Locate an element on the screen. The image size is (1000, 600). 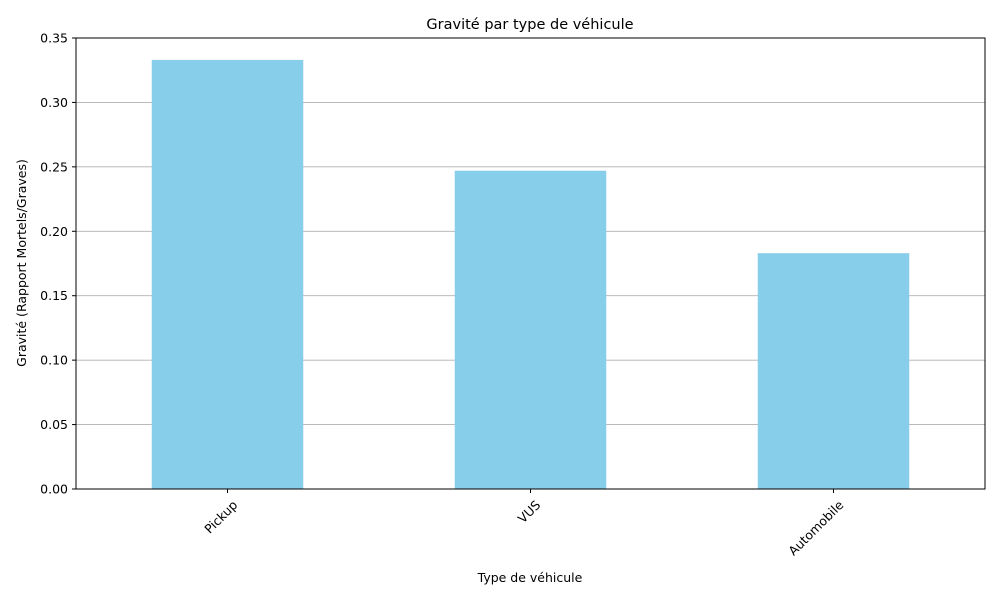
x-tick-label-automobile: Automobile is located at coordinates (815, 527).